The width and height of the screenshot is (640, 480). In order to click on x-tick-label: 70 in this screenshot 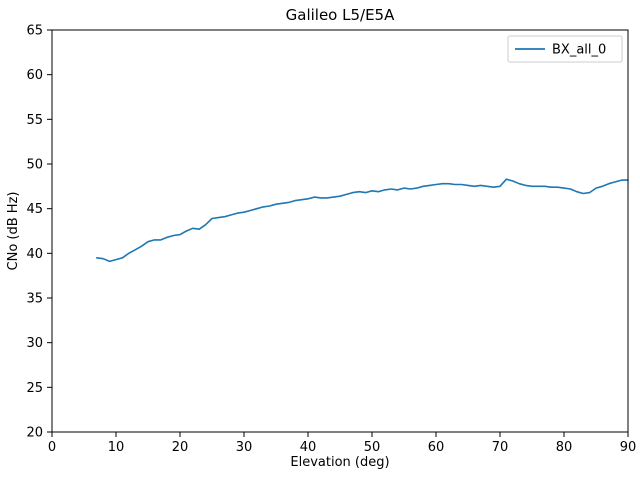, I will do `click(500, 447)`.